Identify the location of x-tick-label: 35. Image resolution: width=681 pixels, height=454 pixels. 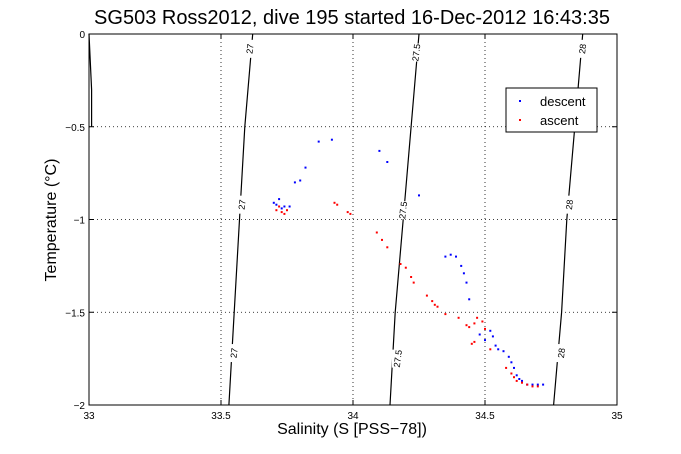
(617, 416).